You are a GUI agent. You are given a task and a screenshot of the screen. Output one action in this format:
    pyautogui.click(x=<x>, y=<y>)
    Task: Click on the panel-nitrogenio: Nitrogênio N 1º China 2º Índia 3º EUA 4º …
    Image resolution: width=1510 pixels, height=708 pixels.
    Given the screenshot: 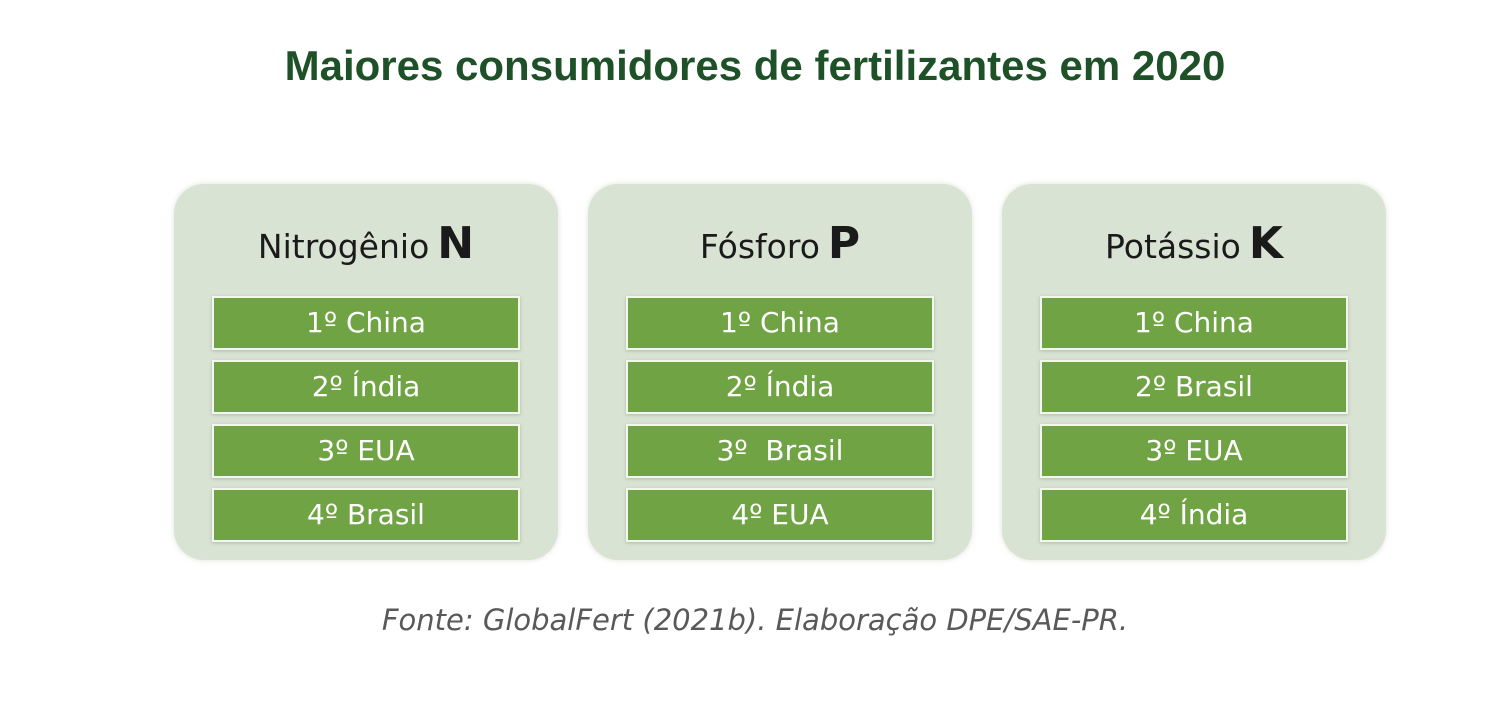 What is the action you would take?
    pyautogui.click(x=366, y=372)
    